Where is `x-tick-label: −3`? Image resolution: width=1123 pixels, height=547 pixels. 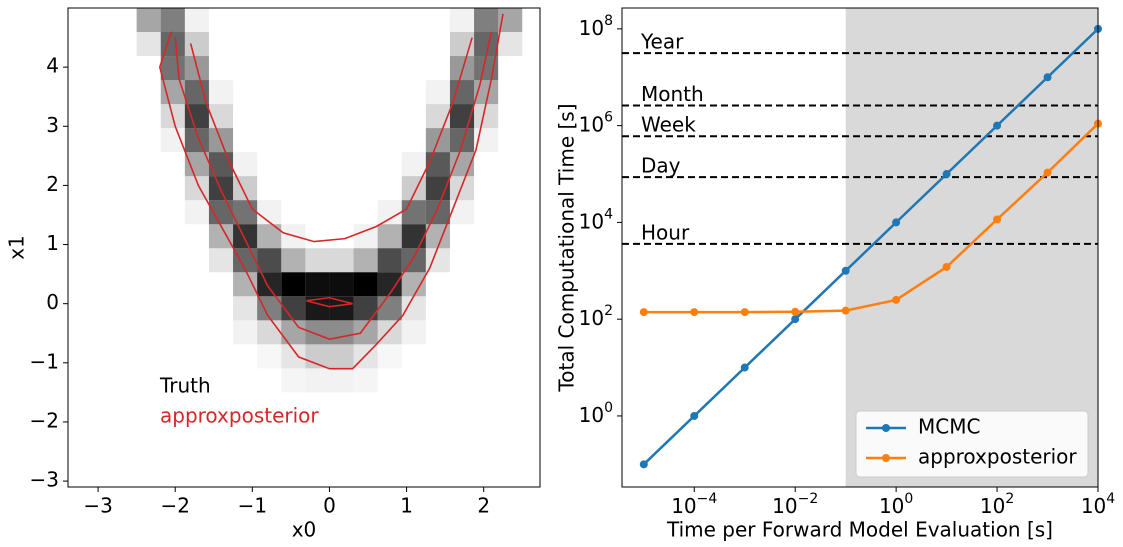
x-tick-label: −3 is located at coordinates (97, 506).